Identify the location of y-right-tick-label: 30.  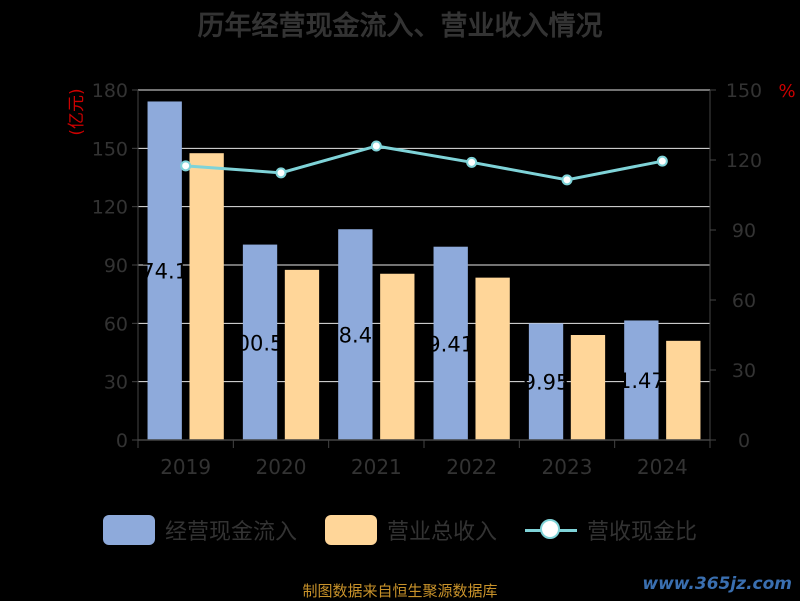
(744, 371).